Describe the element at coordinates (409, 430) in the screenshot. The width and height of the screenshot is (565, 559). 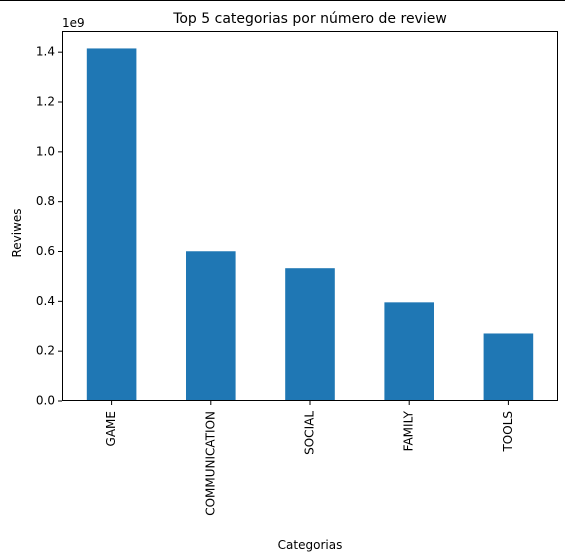
I see `x-tick-label: FAMILY` at that location.